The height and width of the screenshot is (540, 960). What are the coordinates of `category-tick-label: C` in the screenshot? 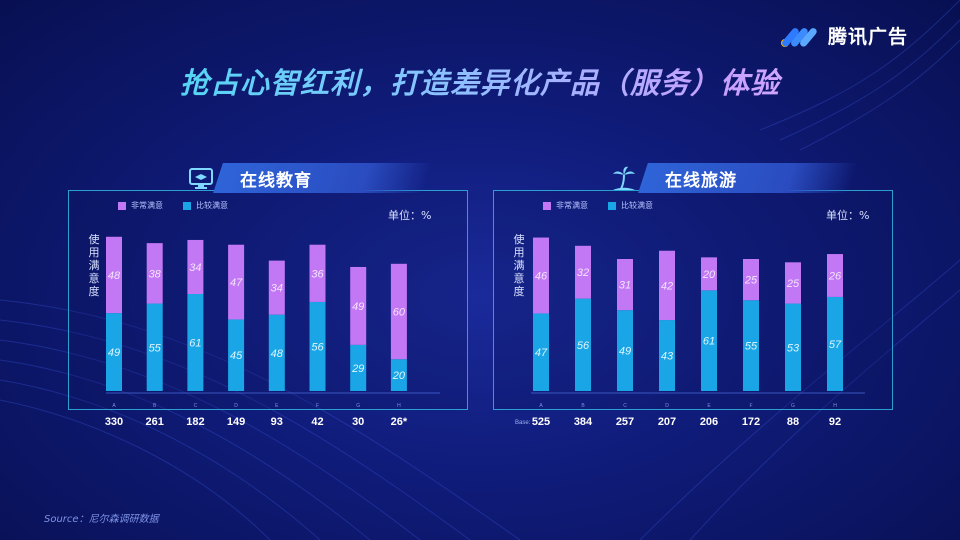 It's located at (196, 406).